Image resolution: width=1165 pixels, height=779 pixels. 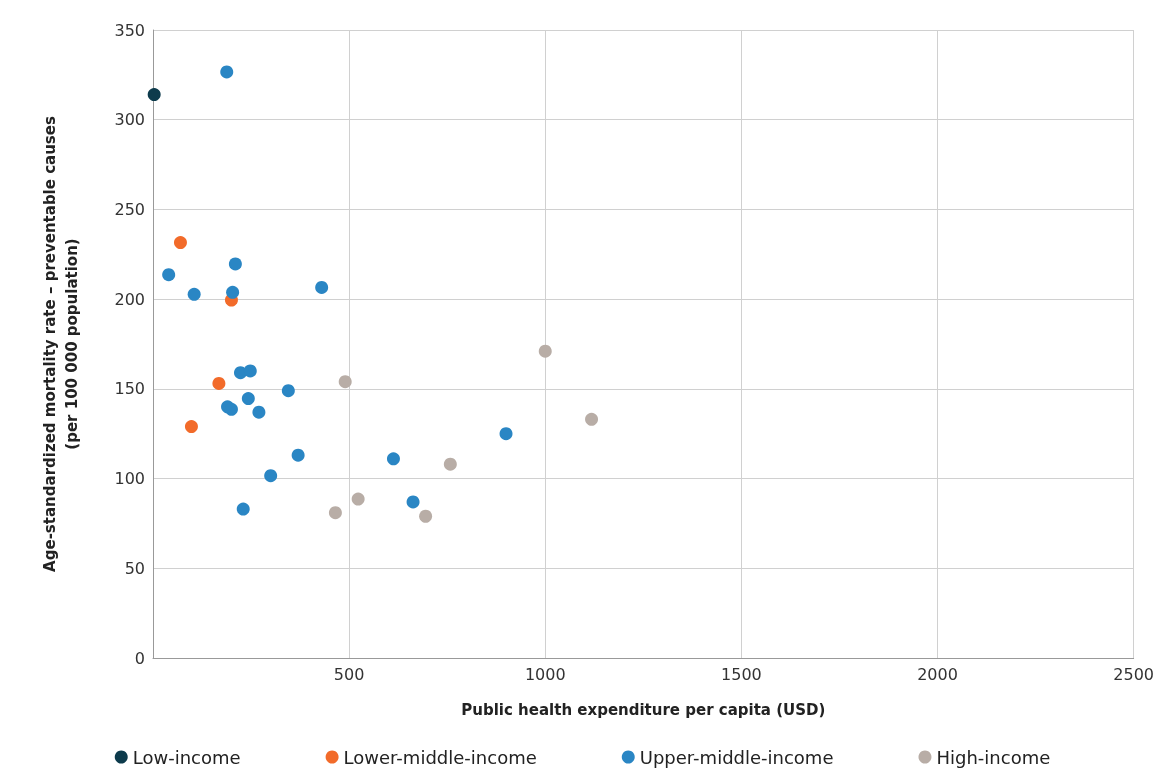 What do you see at coordinates (134, 568) in the screenshot?
I see `y-tick-label: 50` at bounding box center [134, 568].